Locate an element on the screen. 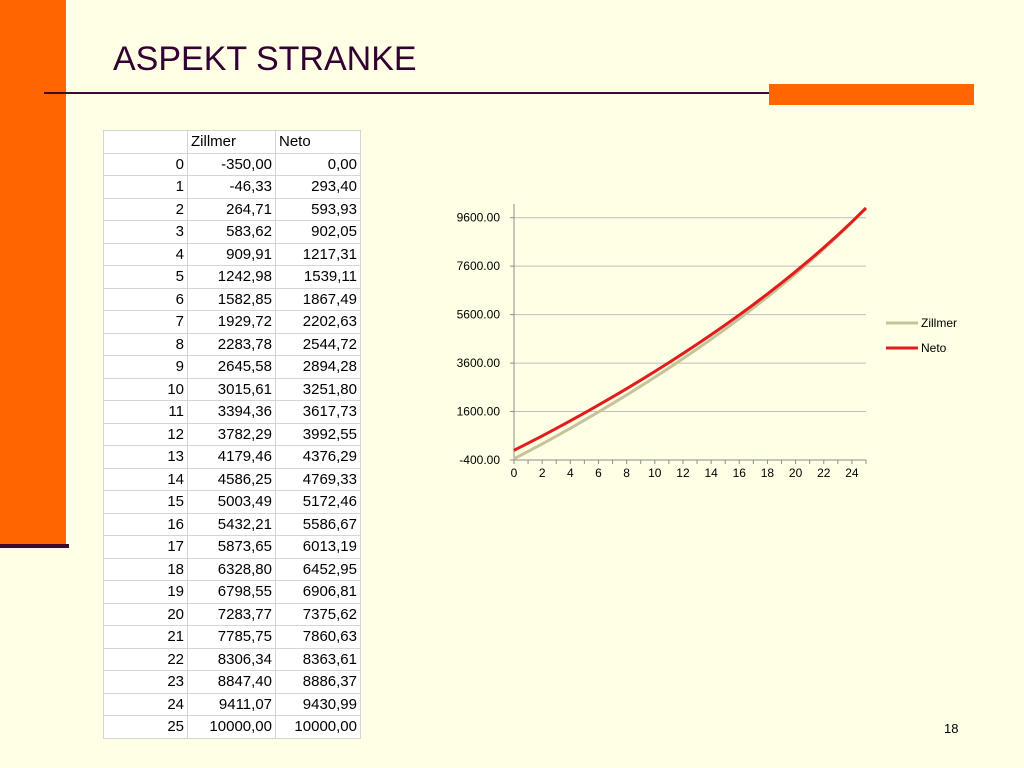 This screenshot has width=1024, height=768. x-tick-label: 18 is located at coordinates (768, 473).